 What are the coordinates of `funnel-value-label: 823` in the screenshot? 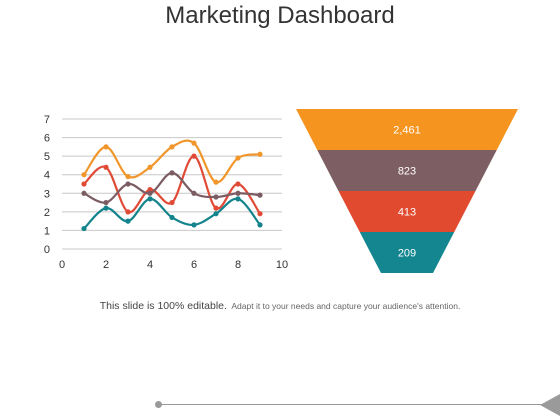 It's located at (407, 172).